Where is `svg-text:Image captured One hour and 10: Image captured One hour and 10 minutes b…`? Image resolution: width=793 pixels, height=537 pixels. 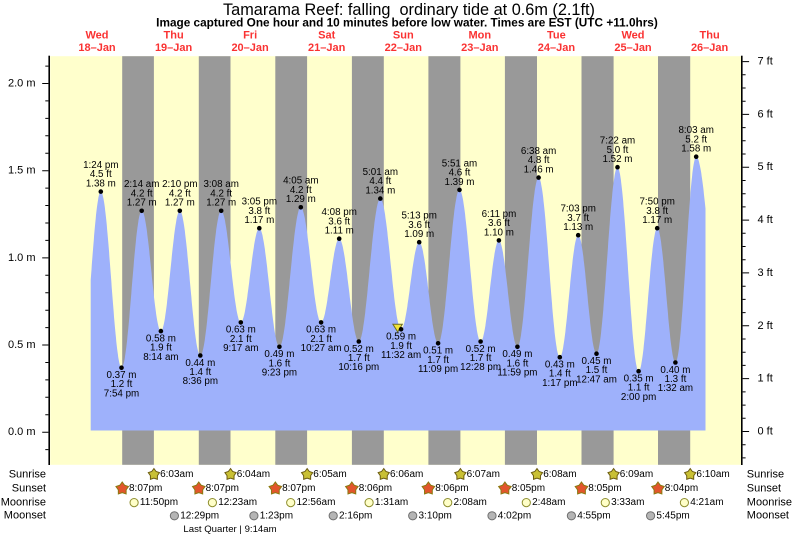 svg-text:Image captured One hour and 10: Image captured One hour and 10 minutes b… is located at coordinates (407, 22).